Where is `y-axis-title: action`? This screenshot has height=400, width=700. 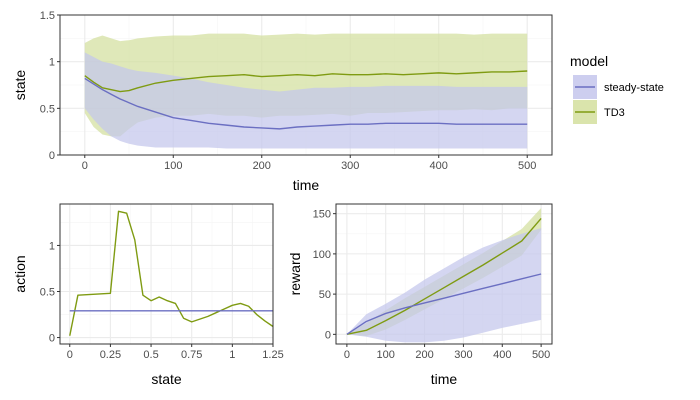 y-axis-title: action is located at coordinates (20, 273).